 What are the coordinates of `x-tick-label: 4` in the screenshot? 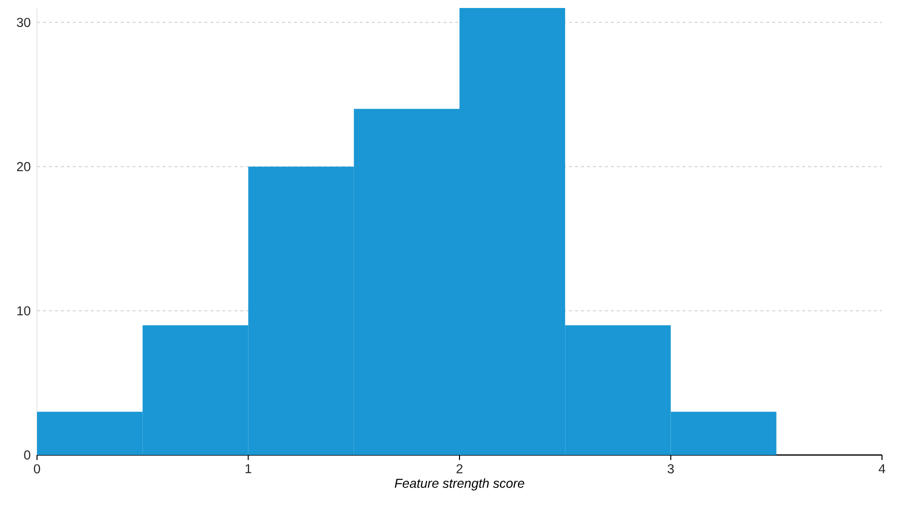 It's located at (882, 469).